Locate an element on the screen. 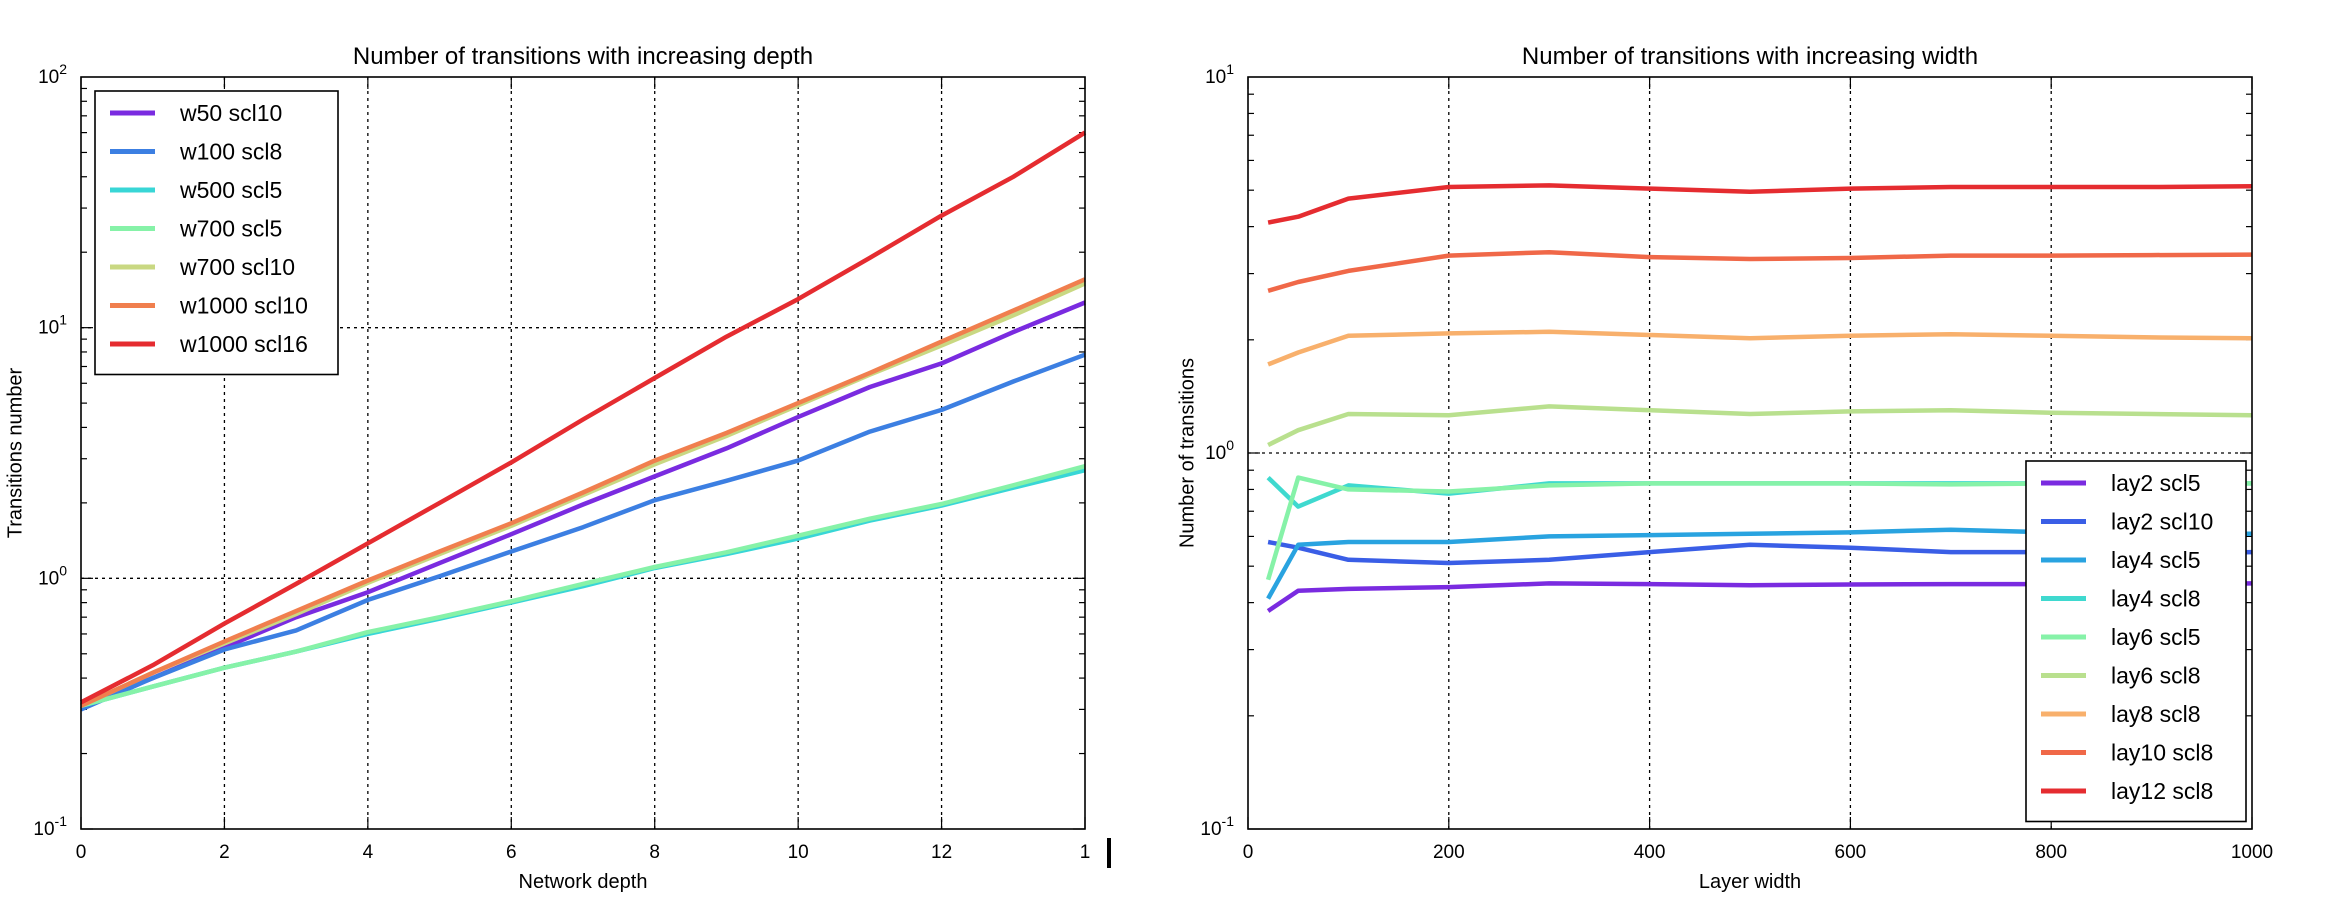  x-tick-label: 8 is located at coordinates (654, 852).